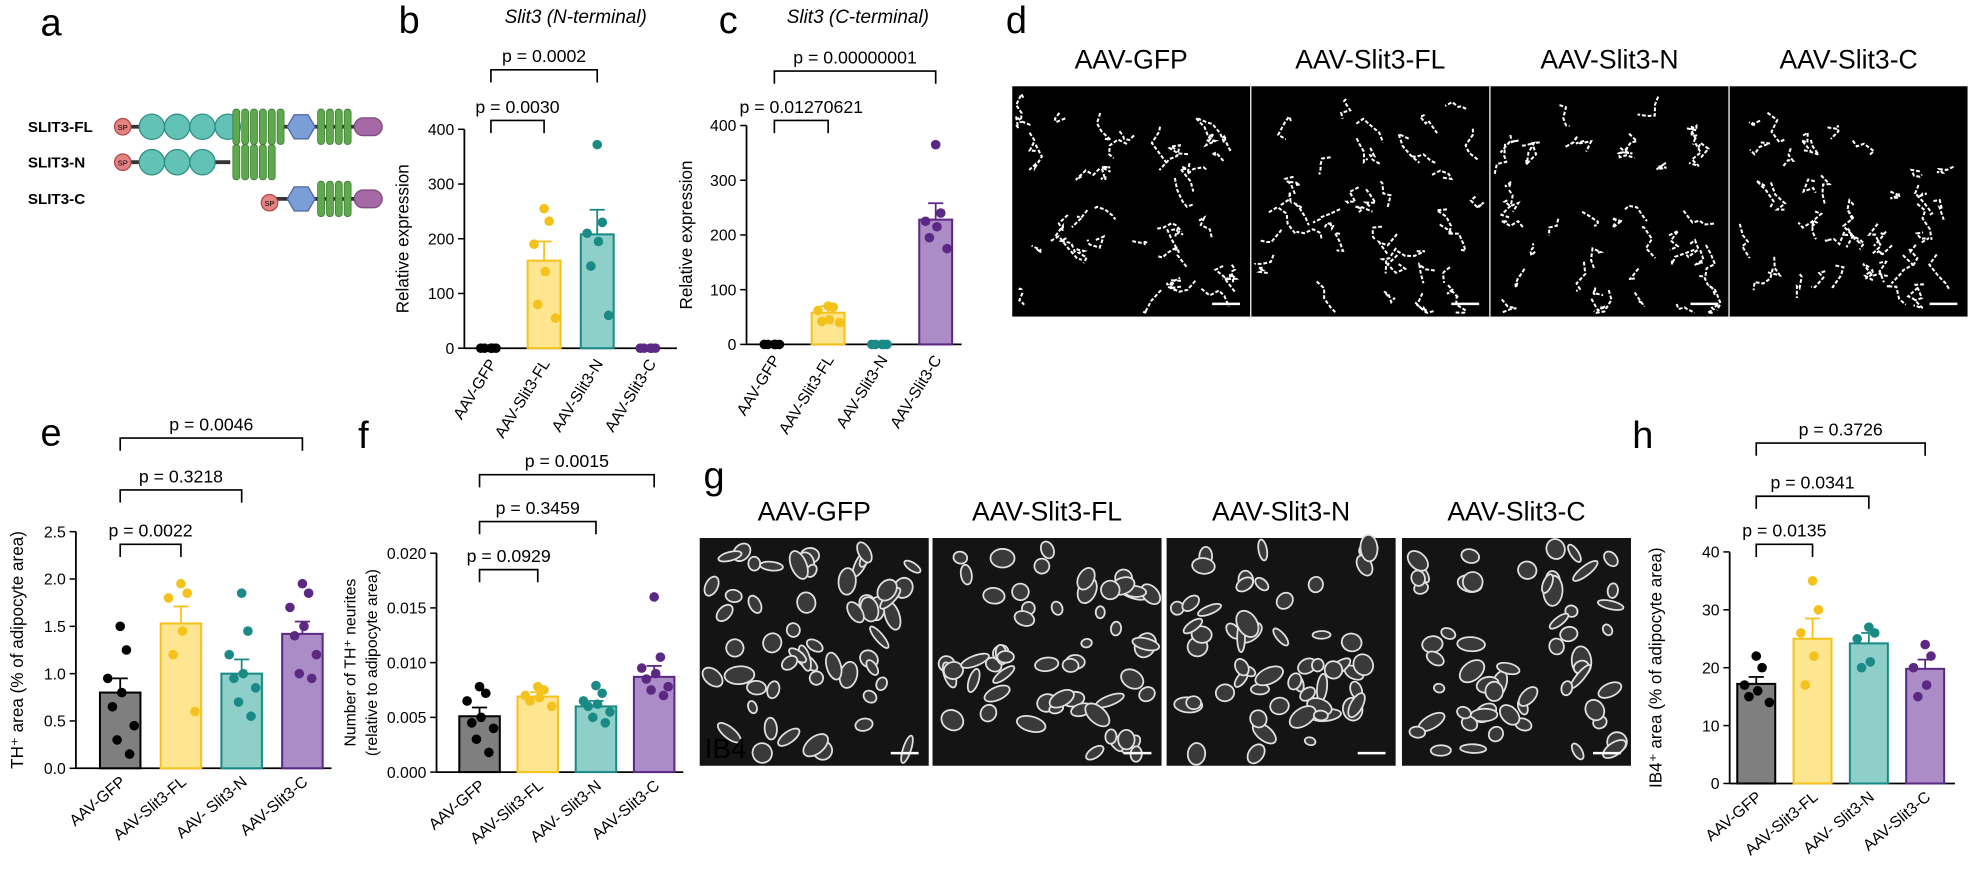 This screenshot has height=890, width=1984. Describe the element at coordinates (1642, 436) in the screenshot. I see `panel-label: h` at that location.